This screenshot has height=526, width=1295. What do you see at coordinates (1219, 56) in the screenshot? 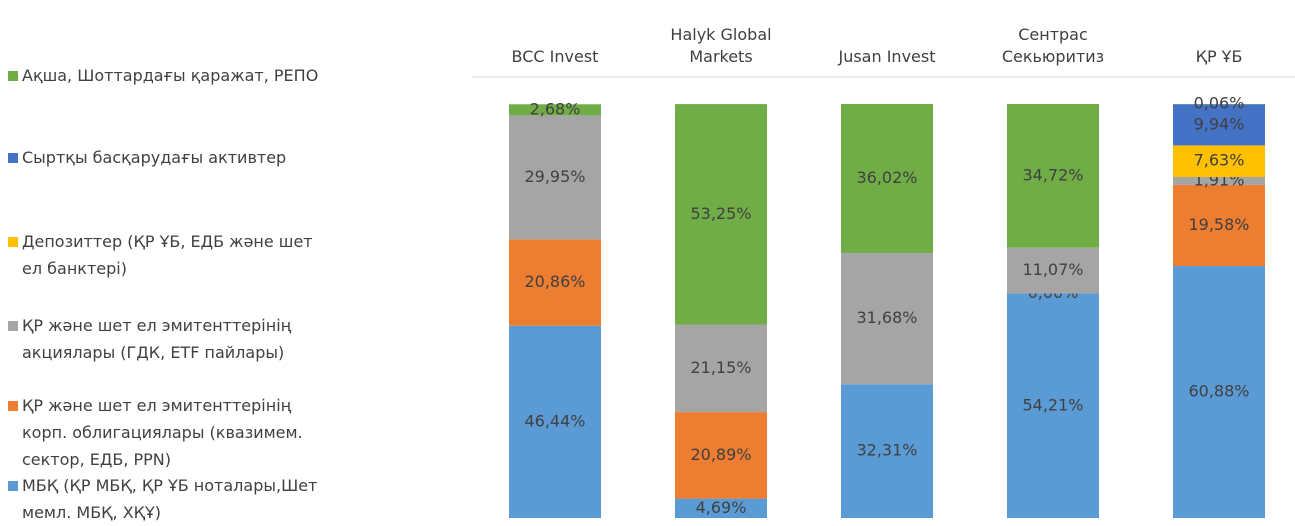
I see `category-label: ҚР ҰБ` at bounding box center [1219, 56].